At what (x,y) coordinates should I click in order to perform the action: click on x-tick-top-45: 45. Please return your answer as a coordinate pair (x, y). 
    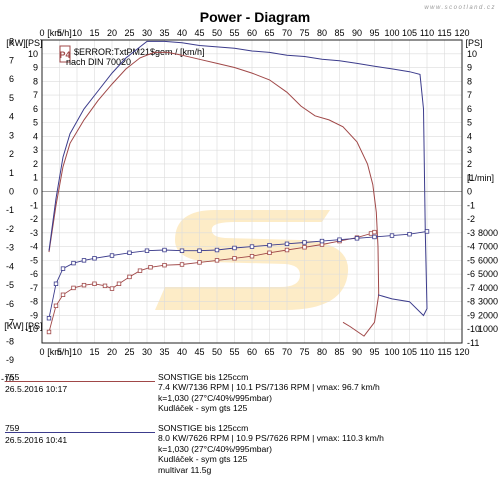
    Looking at the image, I should click on (199, 33).